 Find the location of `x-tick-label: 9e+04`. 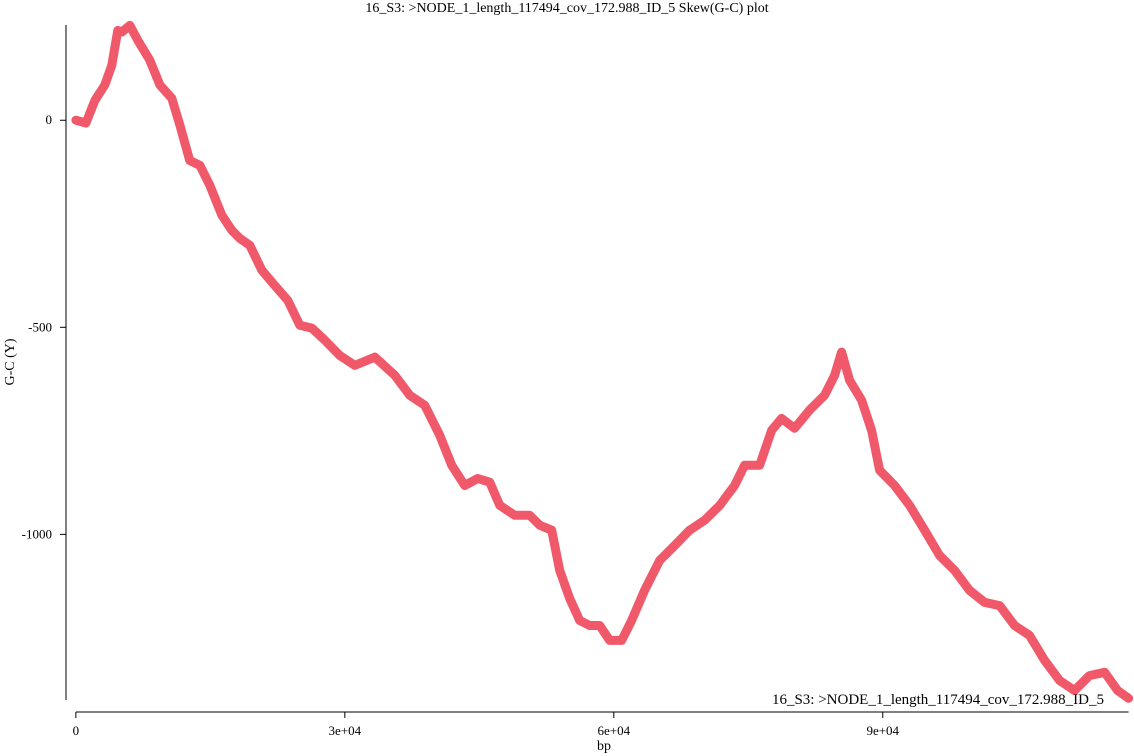

x-tick-label: 9e+04 is located at coordinates (882, 730).